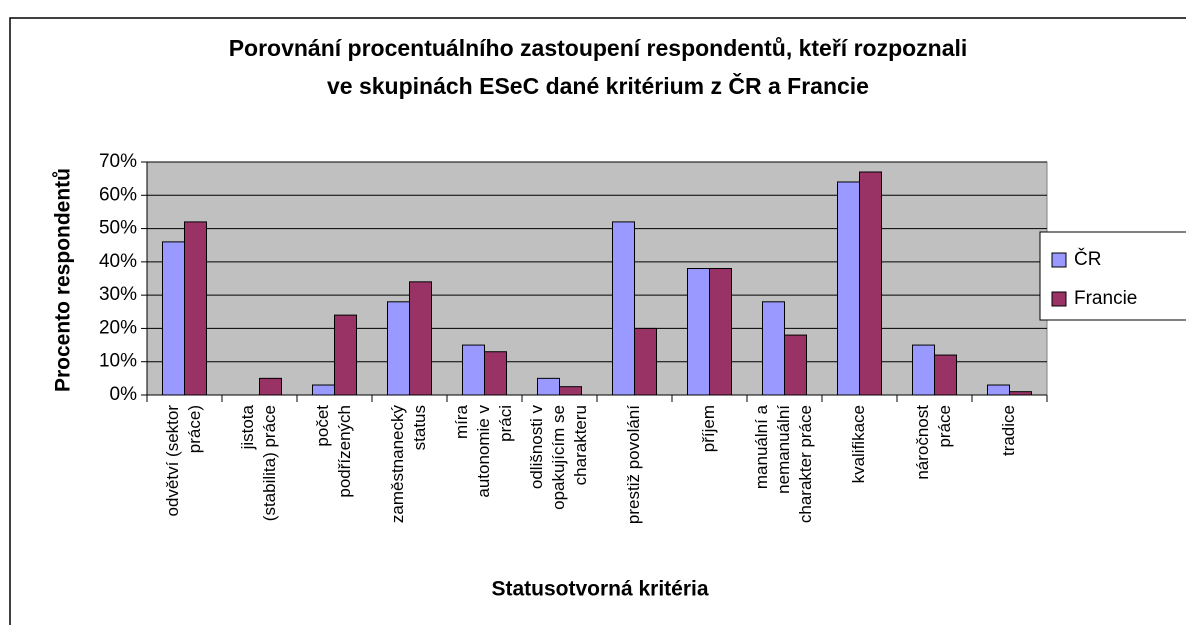  Describe the element at coordinates (922, 442) in the screenshot. I see `x-tick-label: náročnost` at that location.